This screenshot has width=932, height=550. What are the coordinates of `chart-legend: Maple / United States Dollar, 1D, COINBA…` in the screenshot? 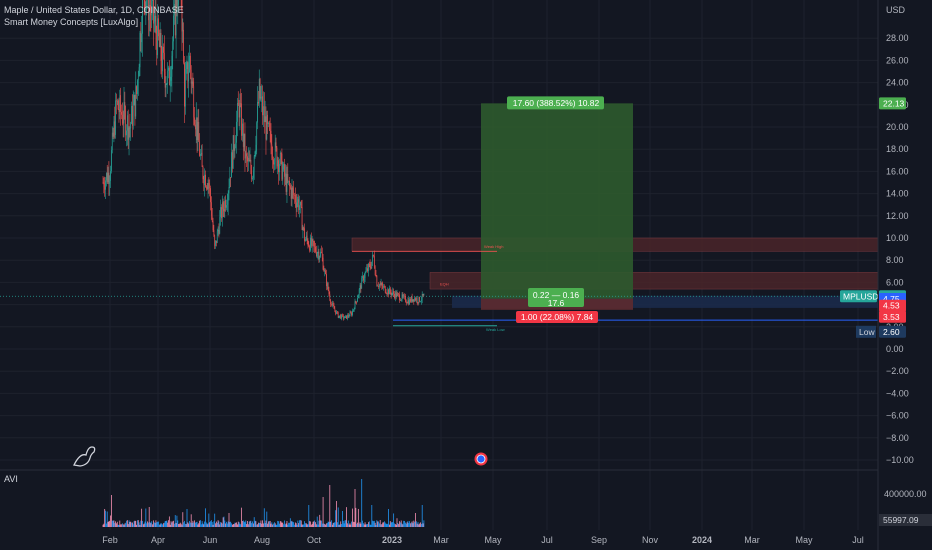 It's located at (94, 16).